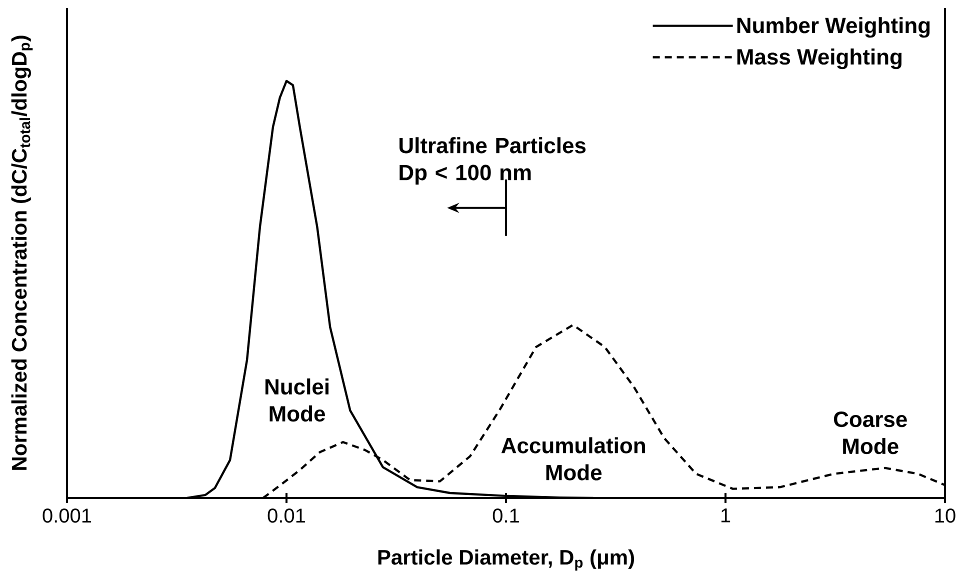  Describe the element at coordinates (505, 515) in the screenshot. I see `x-tick-label: 0.1` at that location.